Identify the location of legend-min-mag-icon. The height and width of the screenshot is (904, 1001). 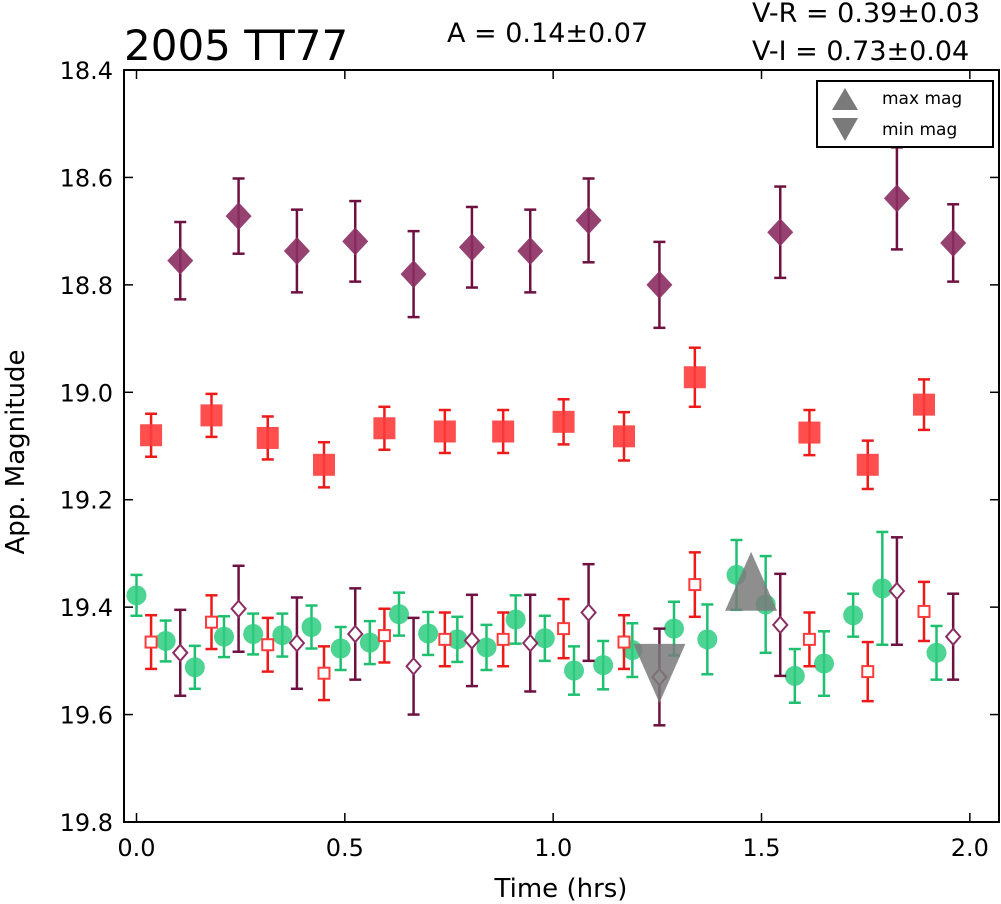
(845, 129).